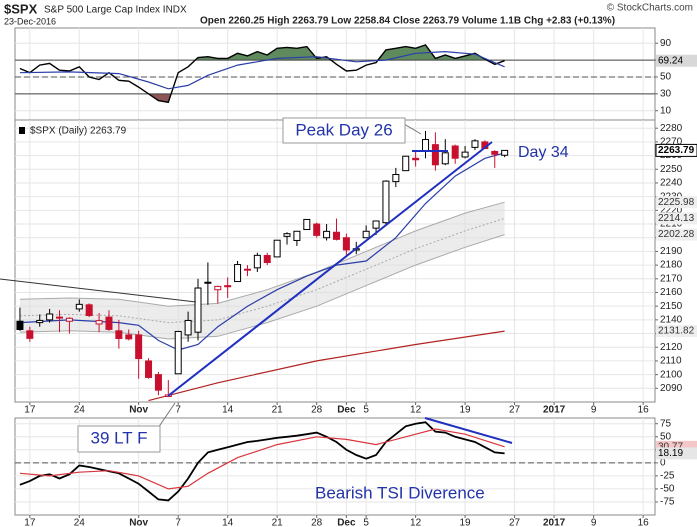  Describe the element at coordinates (671, 361) in the screenshot. I see `y-tick-label: 2110` at that location.